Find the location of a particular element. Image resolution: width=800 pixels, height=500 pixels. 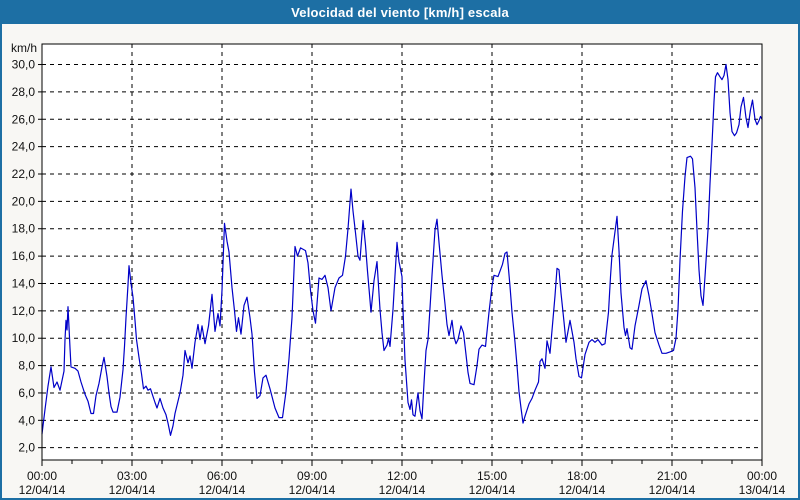

y-axis-unit-label: km/h is located at coordinates (24, 48).